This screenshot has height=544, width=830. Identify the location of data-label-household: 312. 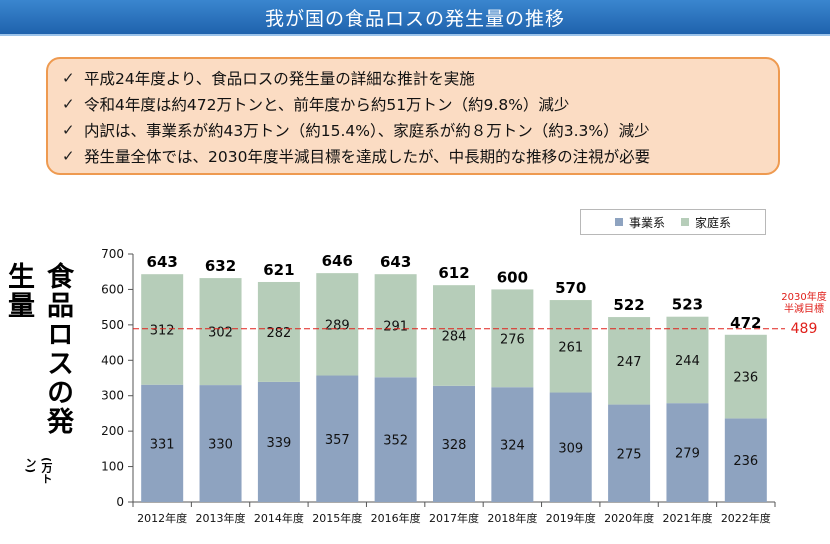
(162, 330).